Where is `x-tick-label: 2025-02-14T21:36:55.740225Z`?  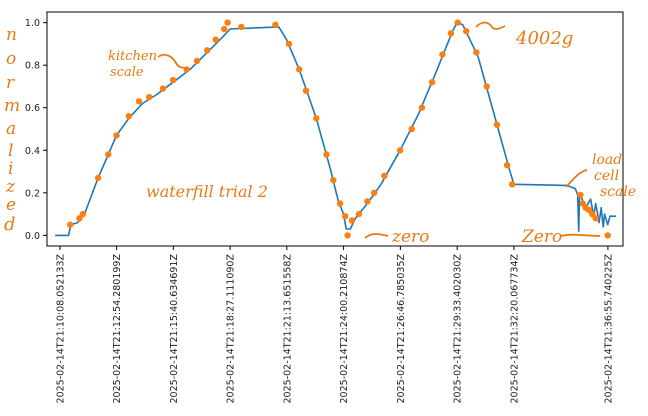
x-tick-label: 2025-02-14T21:36:55.740225Z is located at coordinates (608, 329).